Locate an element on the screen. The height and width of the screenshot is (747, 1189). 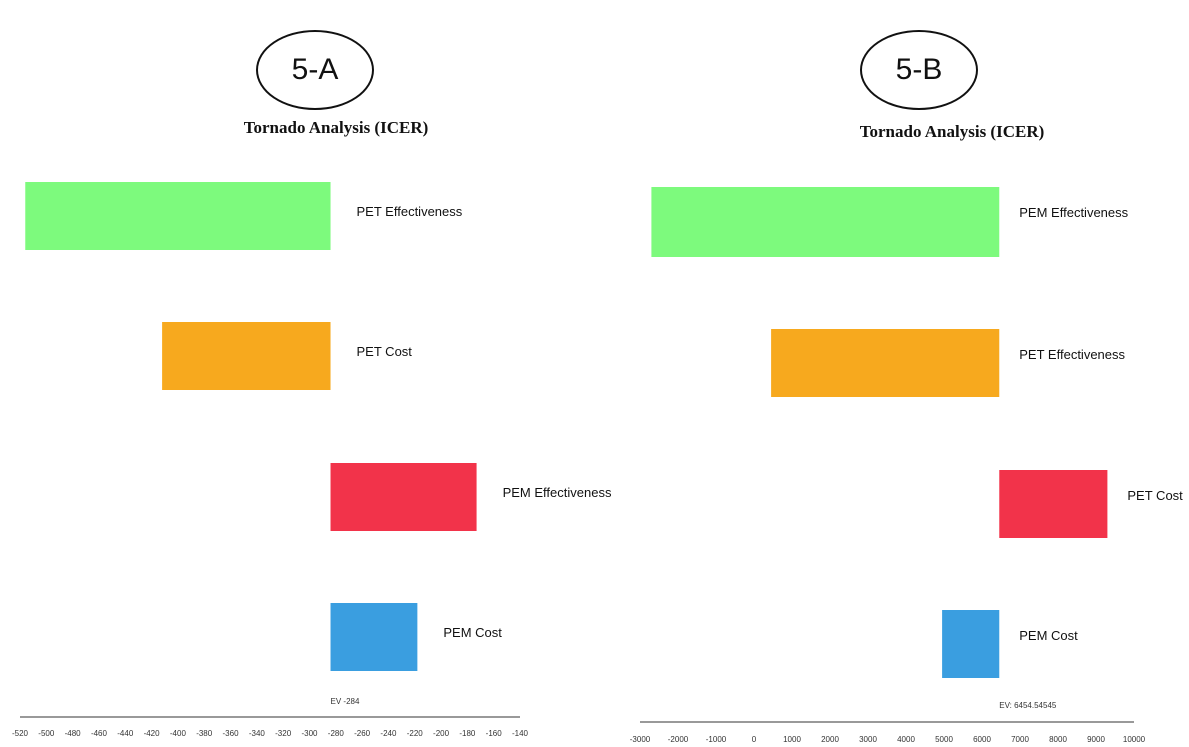
x-tick-label: -480 is located at coordinates (73, 733).